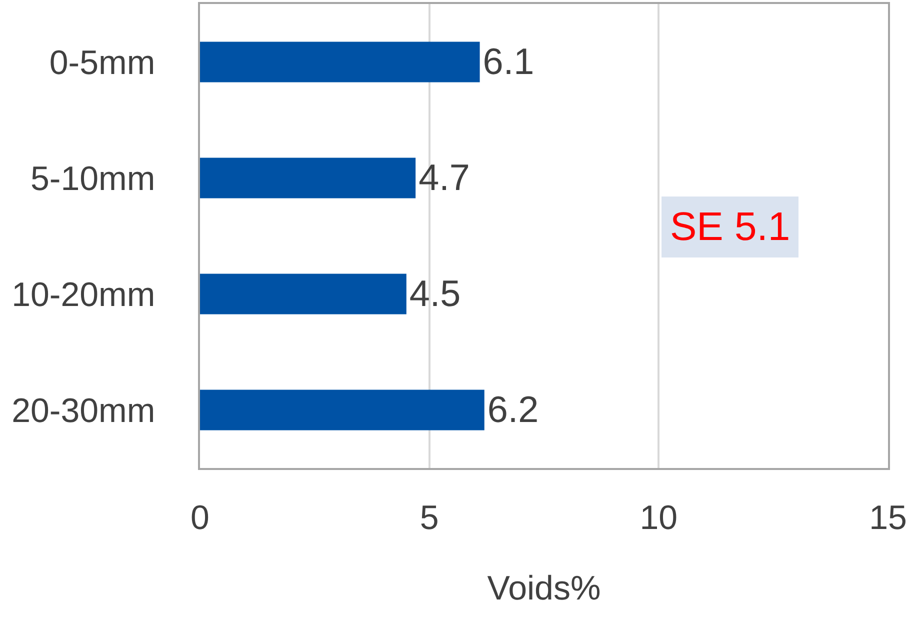  I want to click on y-tick-label: 5-10mm, so click(93, 179).